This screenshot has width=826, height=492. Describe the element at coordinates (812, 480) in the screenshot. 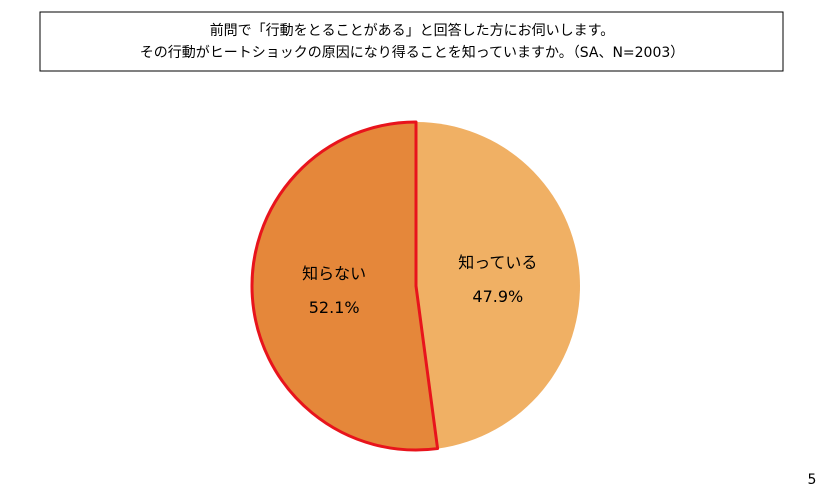

I see `page-number: 5` at that location.